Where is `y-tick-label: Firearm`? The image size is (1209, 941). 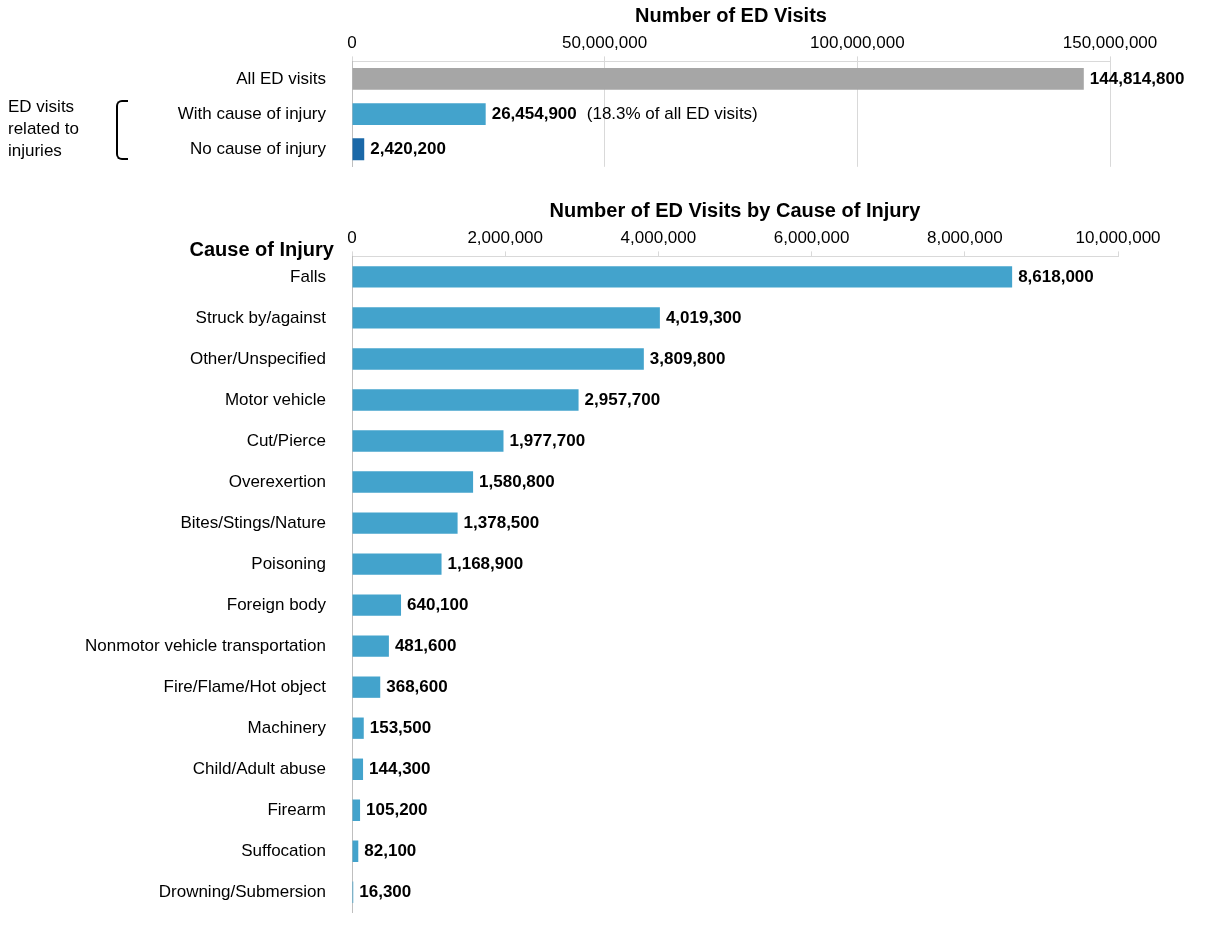
y-tick-label: Firearm is located at coordinates (296, 809).